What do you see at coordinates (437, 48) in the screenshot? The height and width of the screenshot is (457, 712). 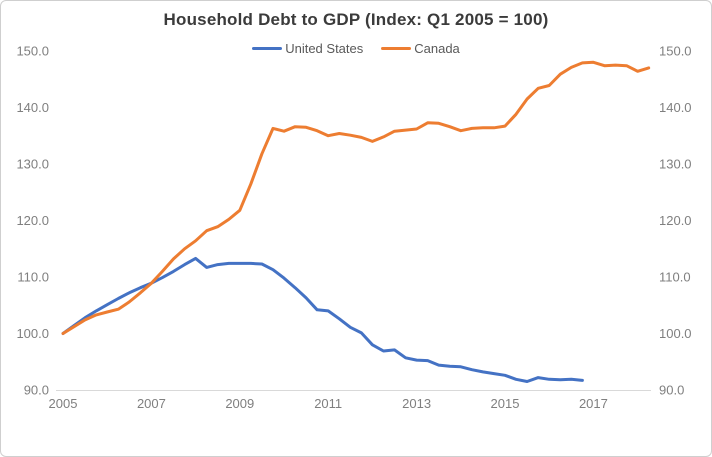 I see `legend-label-canada: Canada` at bounding box center [437, 48].